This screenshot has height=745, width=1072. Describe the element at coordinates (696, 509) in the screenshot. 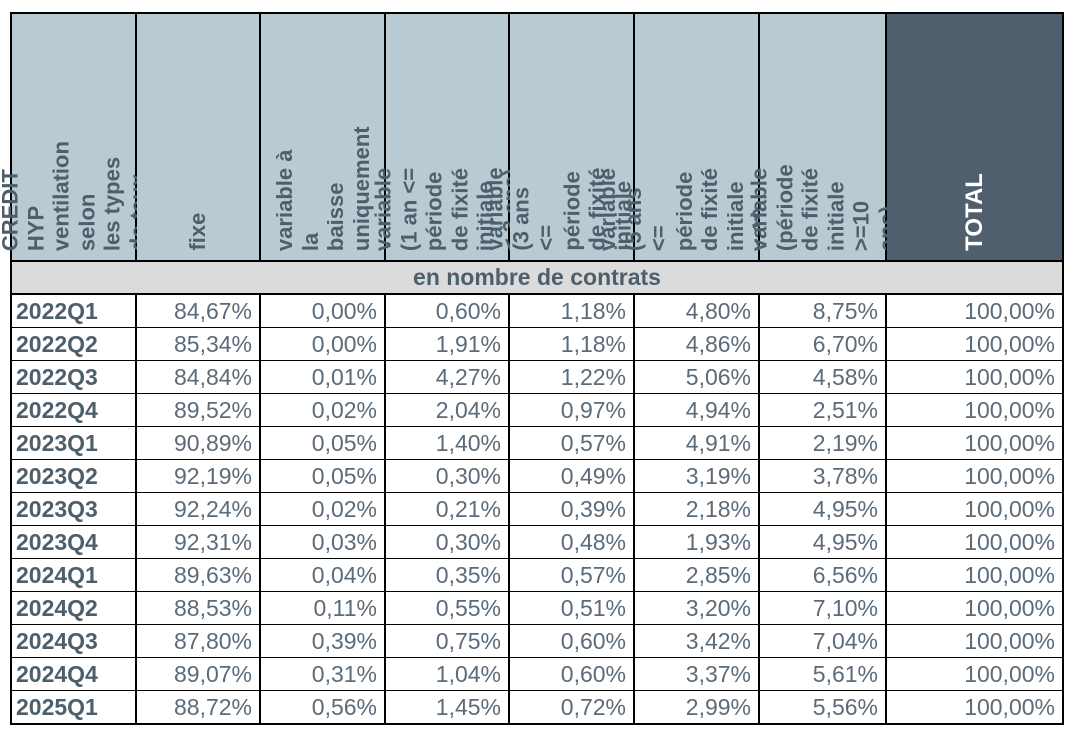

I see `table-cell: 2,18%` at that location.